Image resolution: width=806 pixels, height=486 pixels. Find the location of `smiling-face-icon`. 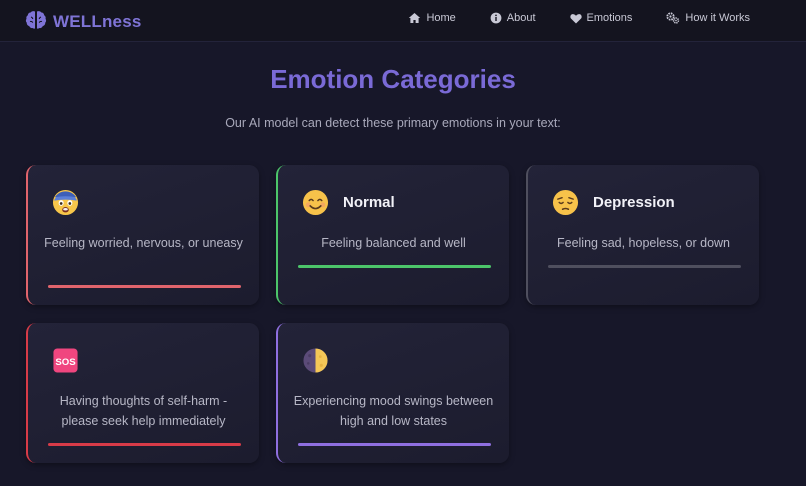

smiling-face-icon is located at coordinates (315, 202).